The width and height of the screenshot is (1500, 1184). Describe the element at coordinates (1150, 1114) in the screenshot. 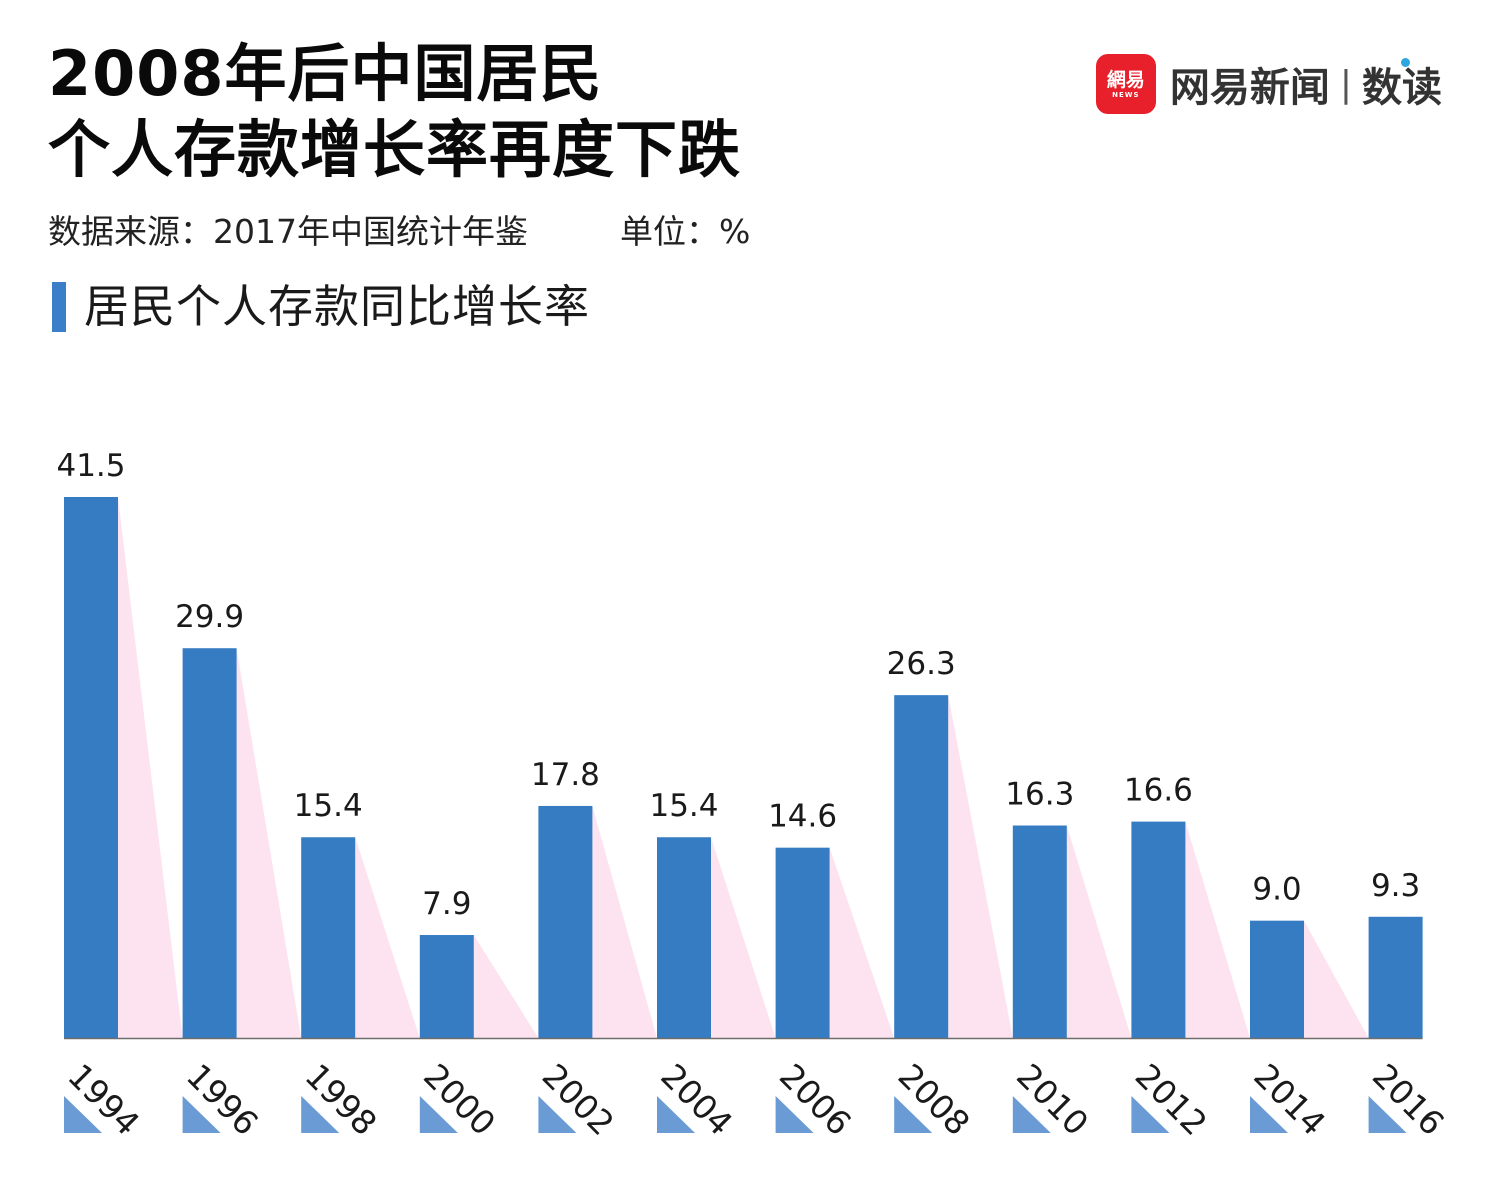

I see `year-marker-2012` at that location.